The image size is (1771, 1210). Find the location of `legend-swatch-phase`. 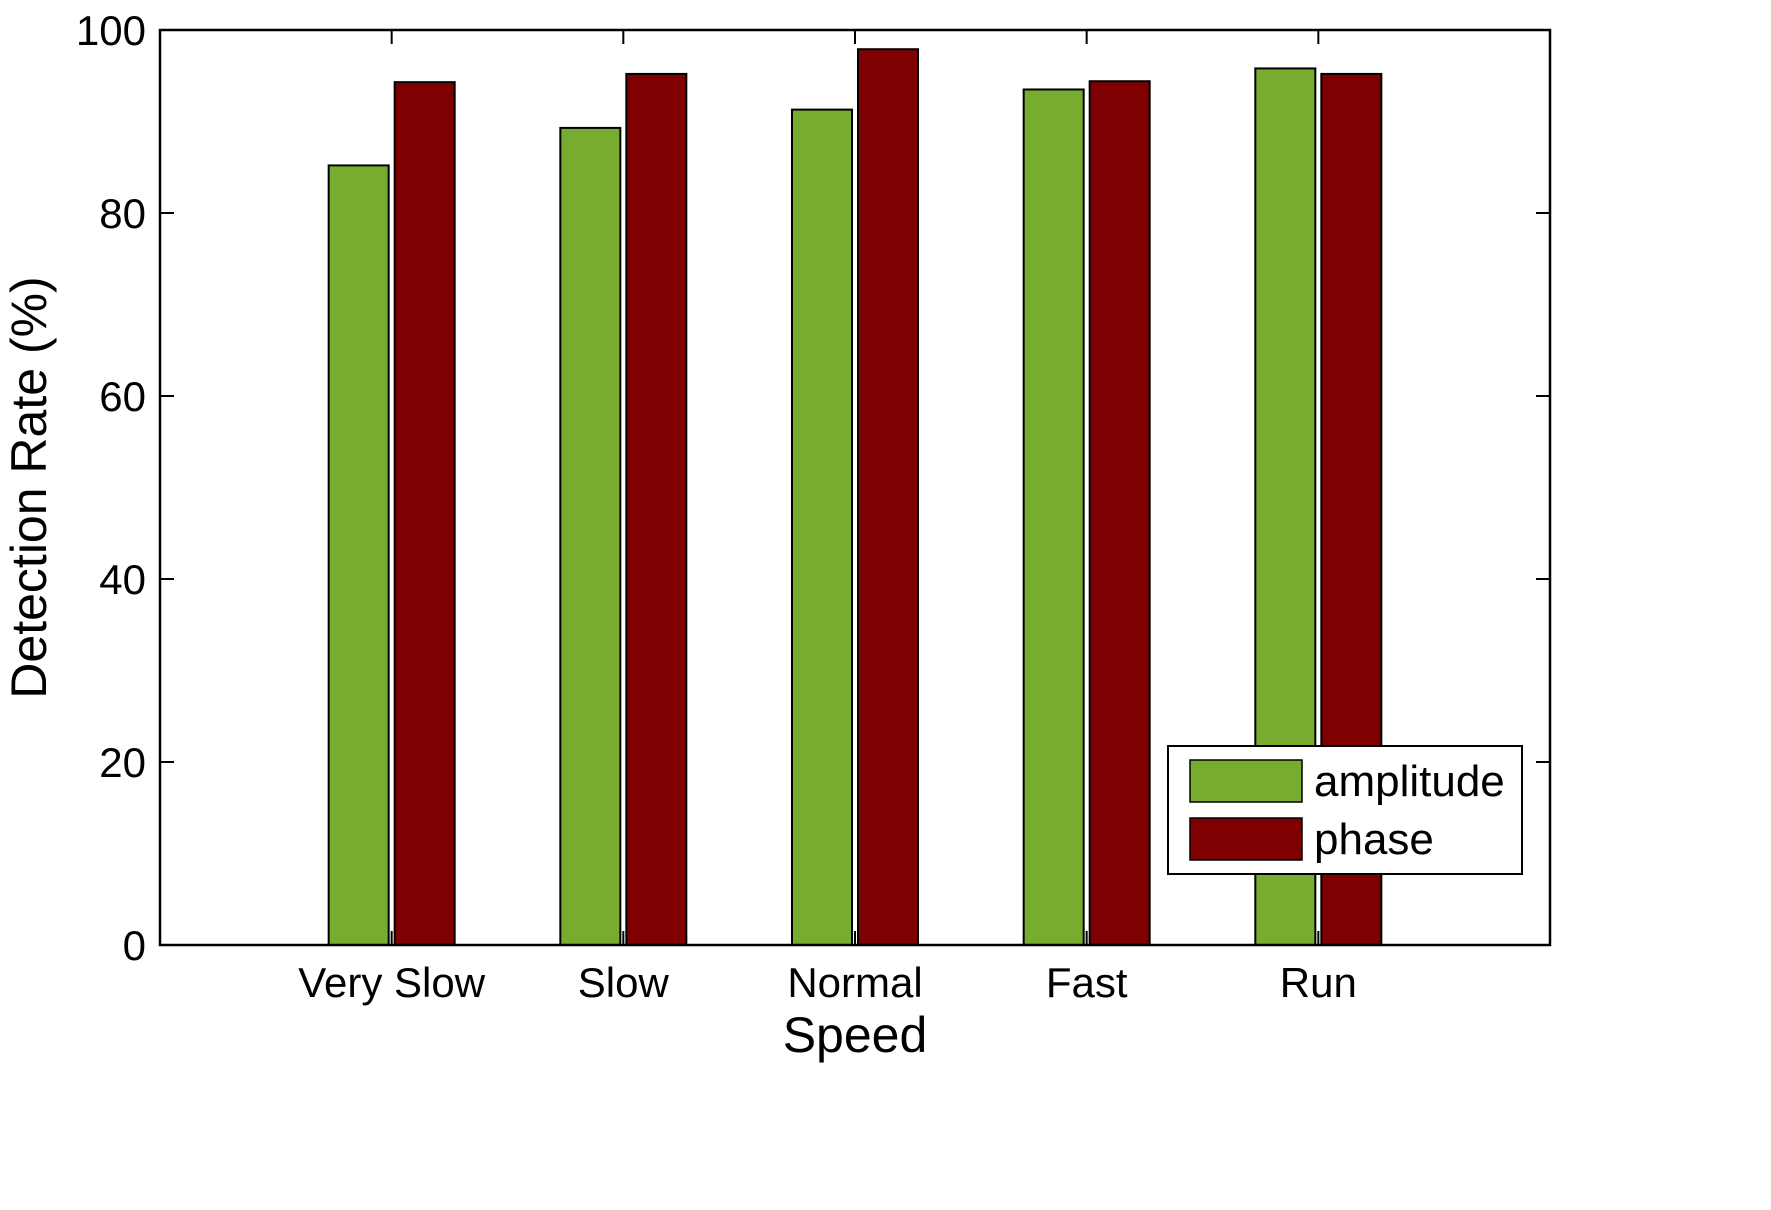

legend-swatch-phase is located at coordinates (1246, 839).